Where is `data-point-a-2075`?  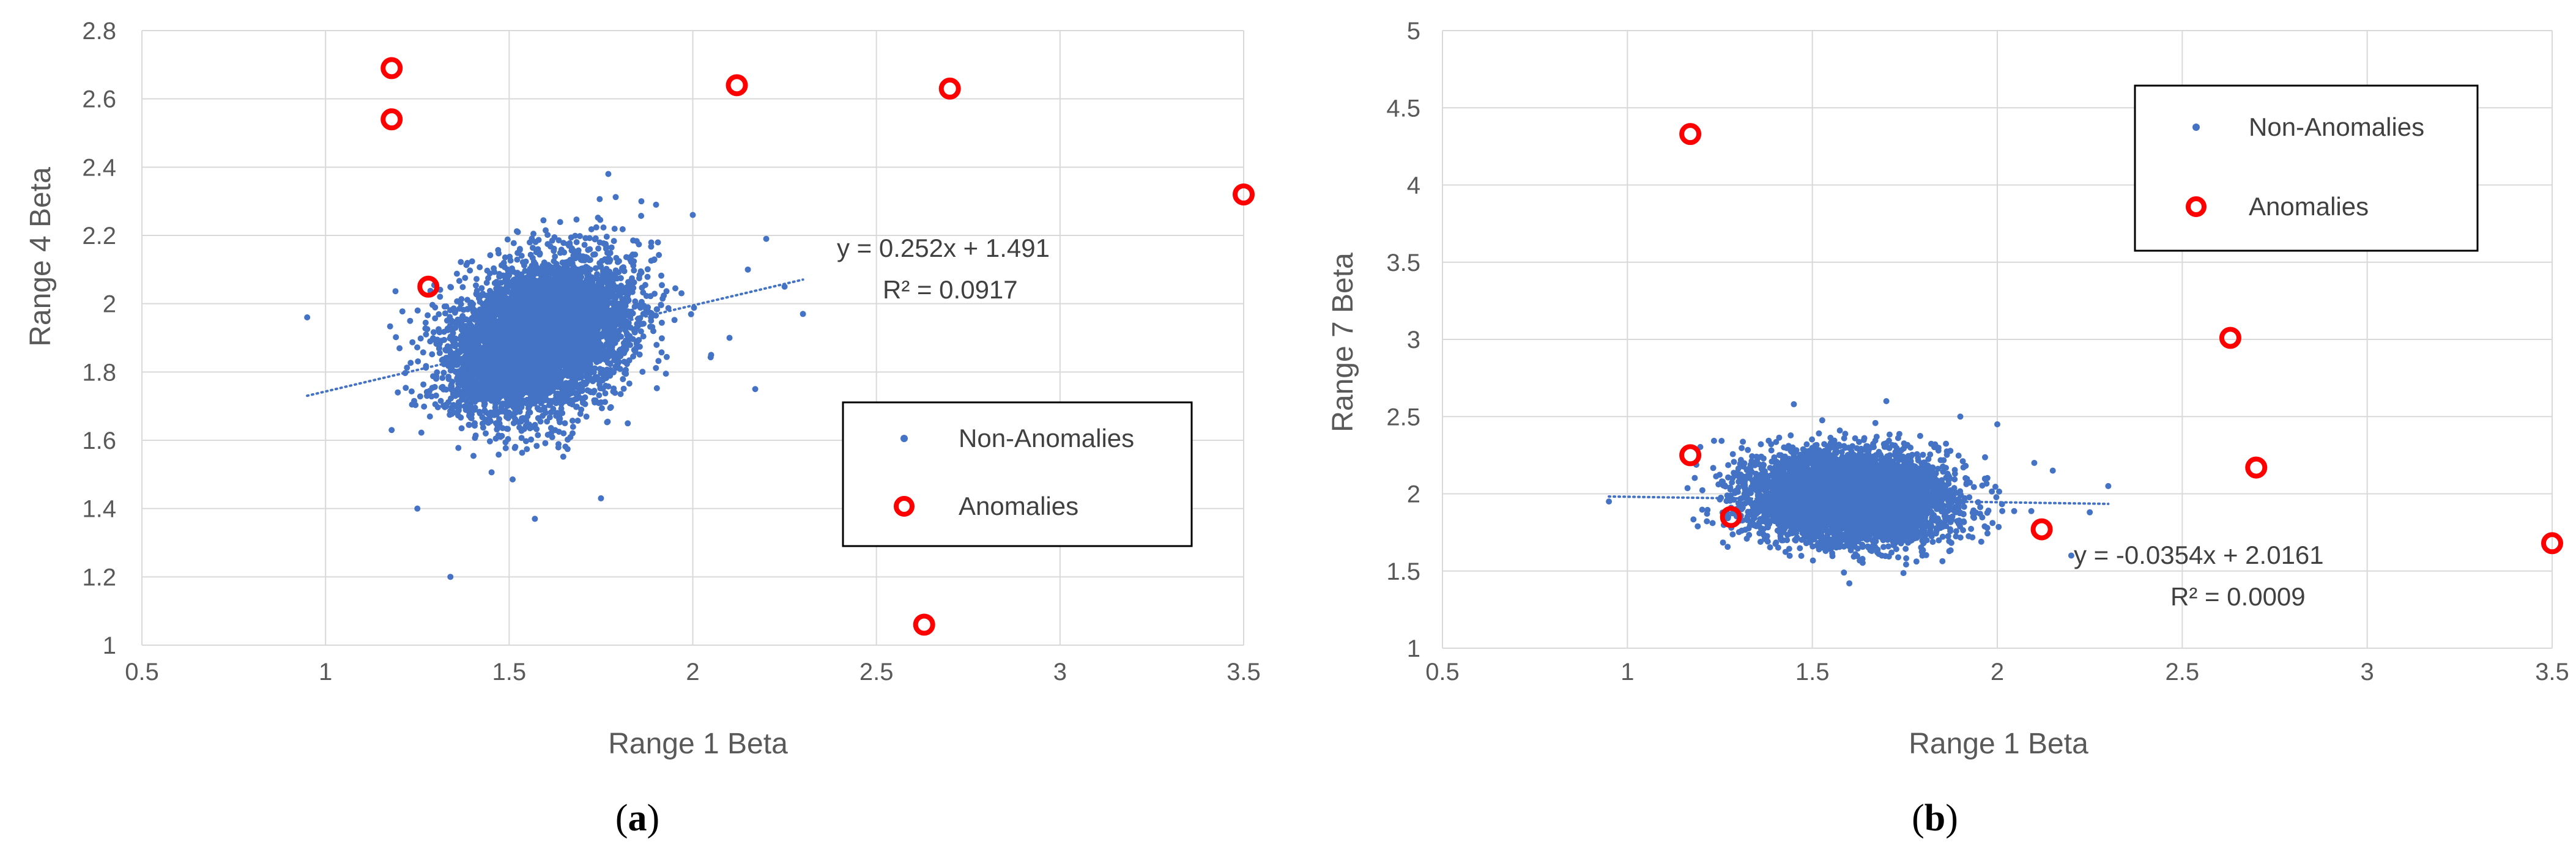
data-point-a-2075 is located at coordinates (640, 331).